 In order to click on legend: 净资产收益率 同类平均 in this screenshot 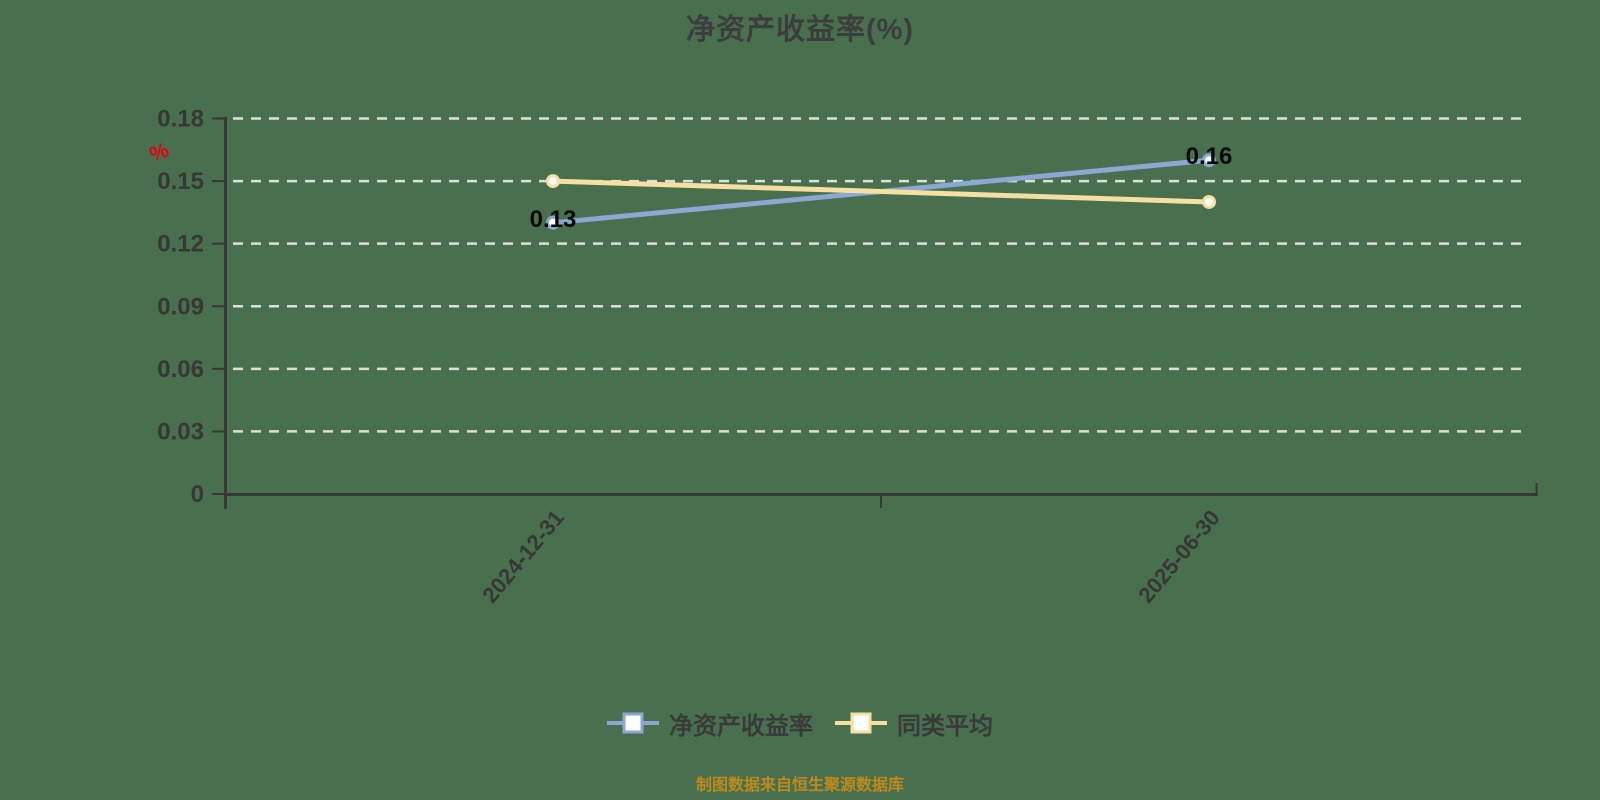, I will do `click(800, 723)`.